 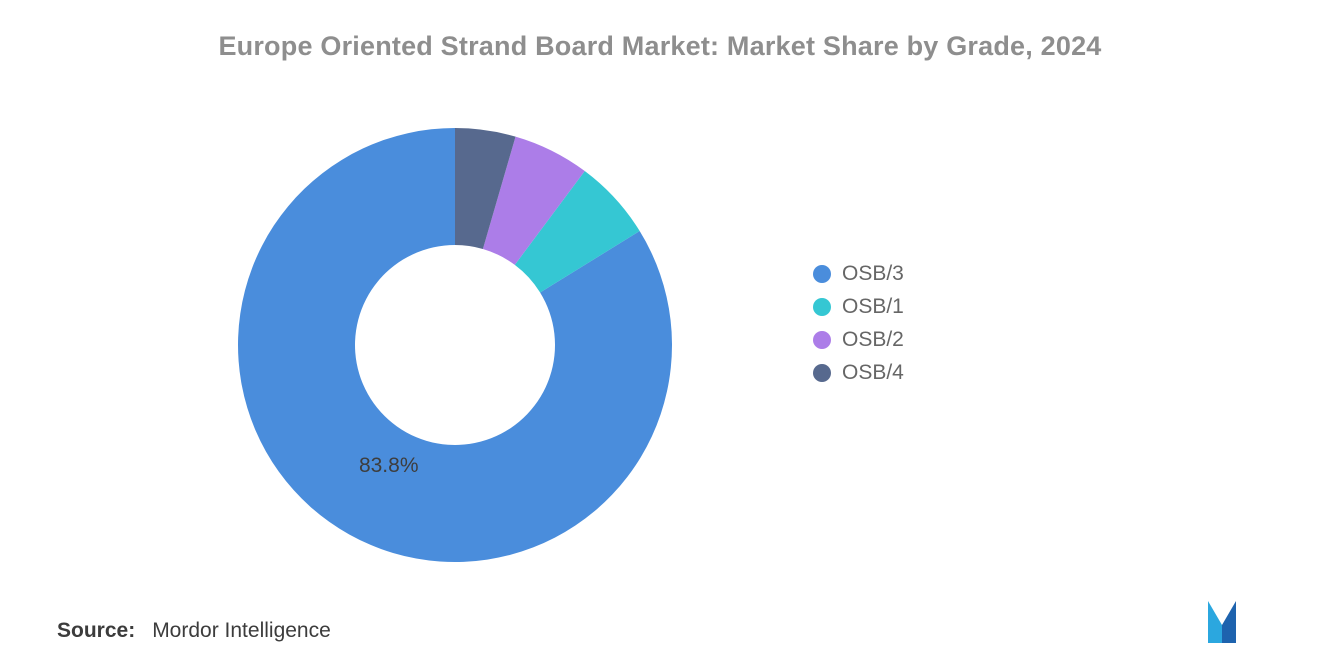 I want to click on slice-data-label-osb3: 83.8%, so click(x=389, y=465).